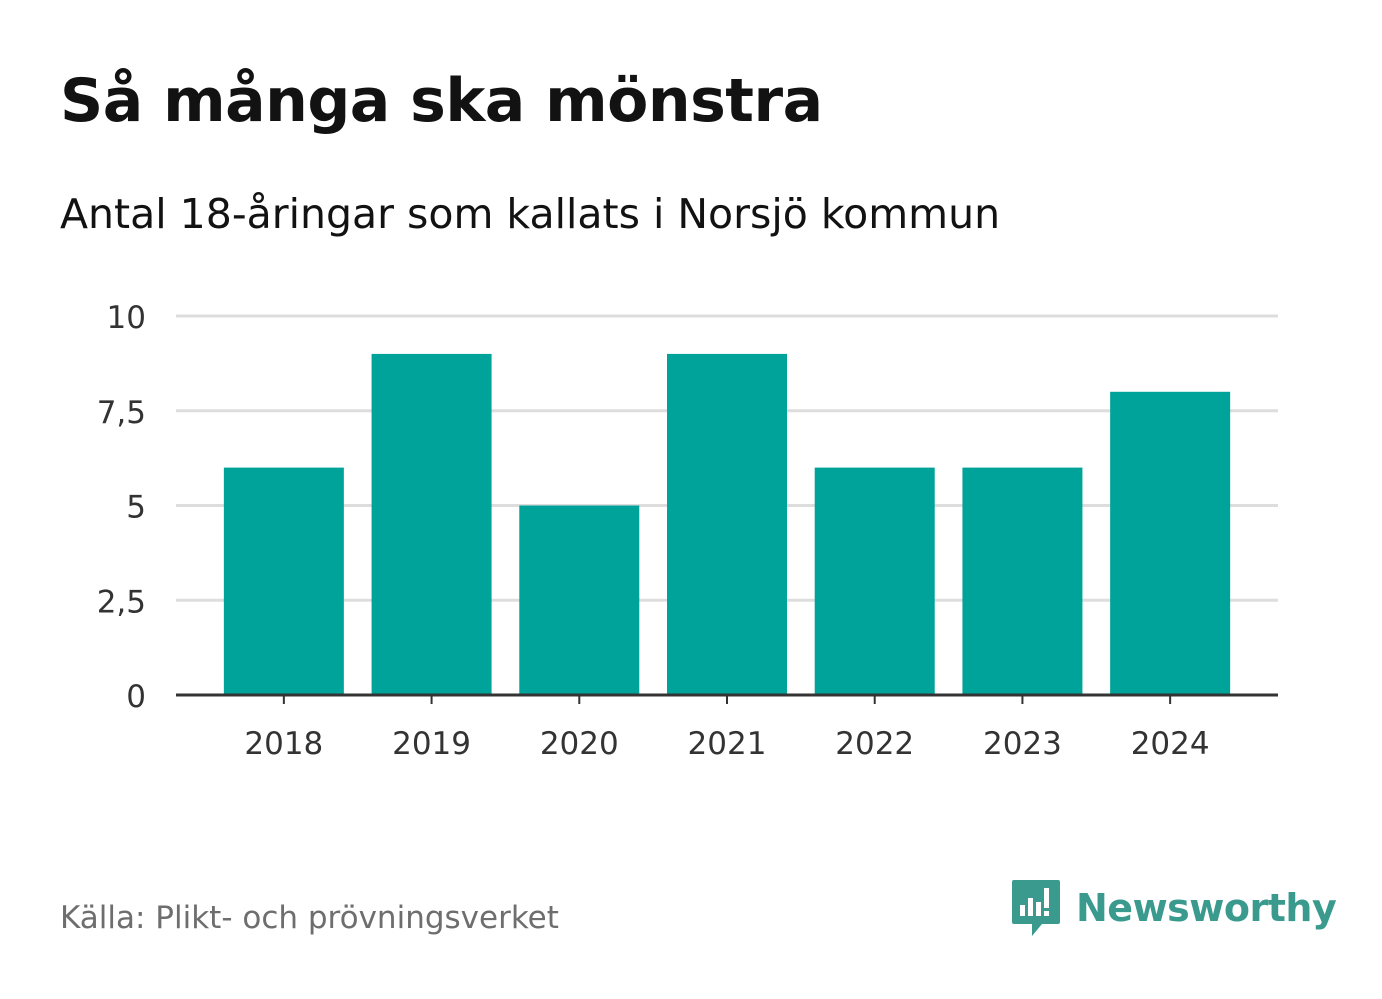  Describe the element at coordinates (431, 524) in the screenshot. I see `bar-2019` at that location.